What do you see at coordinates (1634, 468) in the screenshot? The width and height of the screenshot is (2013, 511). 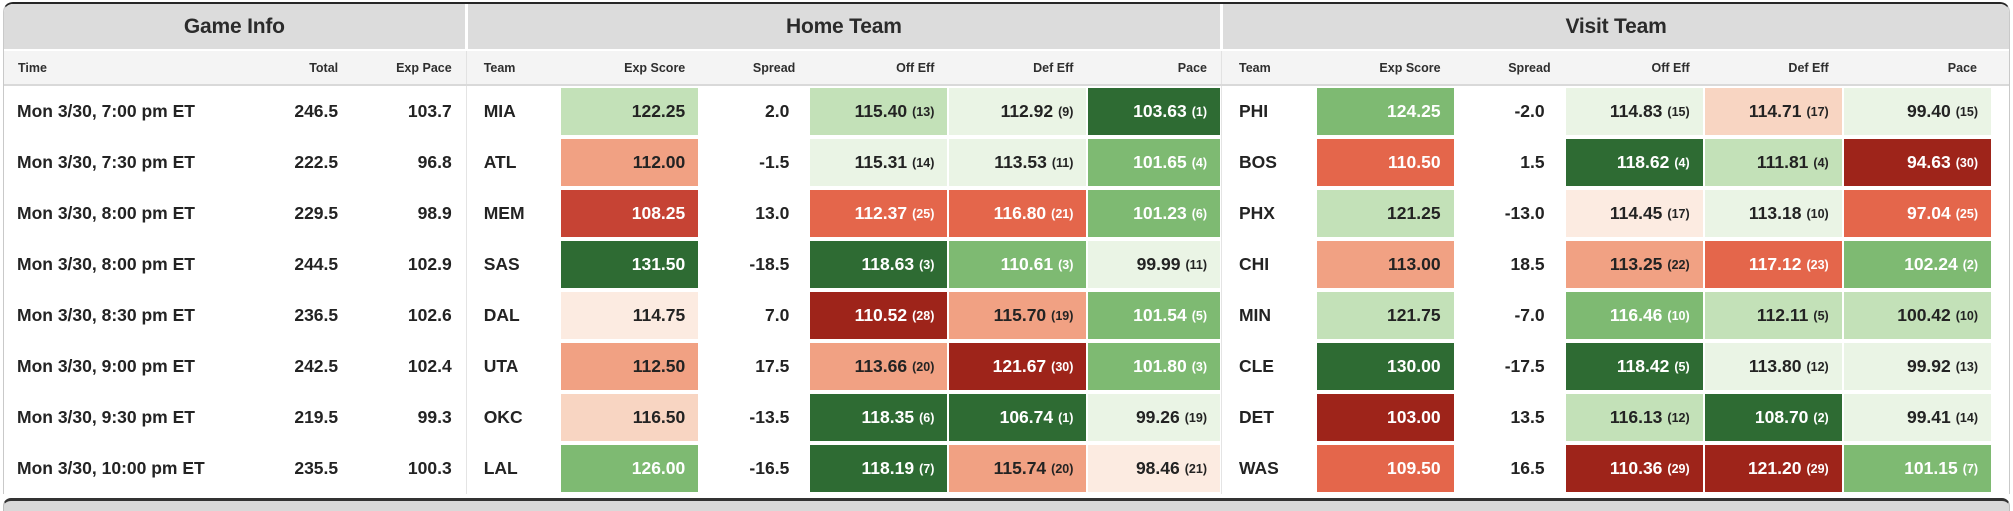 I see `cell-visit-off-eff: 110.36 (29)` at bounding box center [1634, 468].